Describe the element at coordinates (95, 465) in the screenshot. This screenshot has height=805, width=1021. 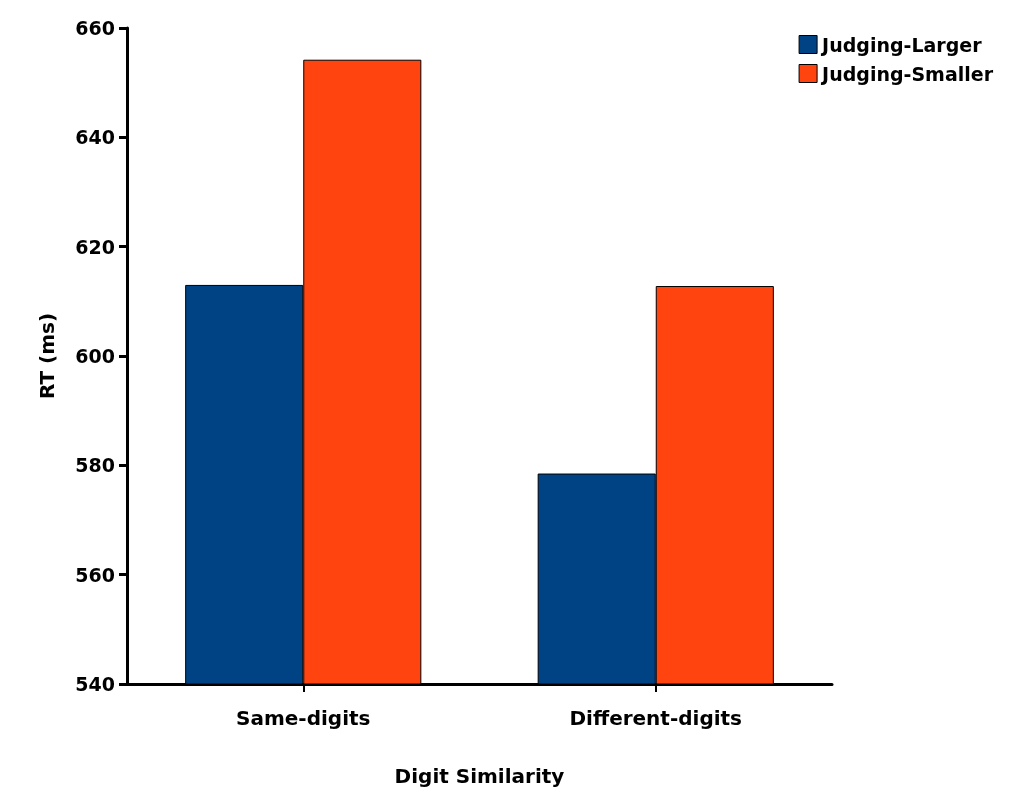
I see `y-tick-label: 580` at that location.